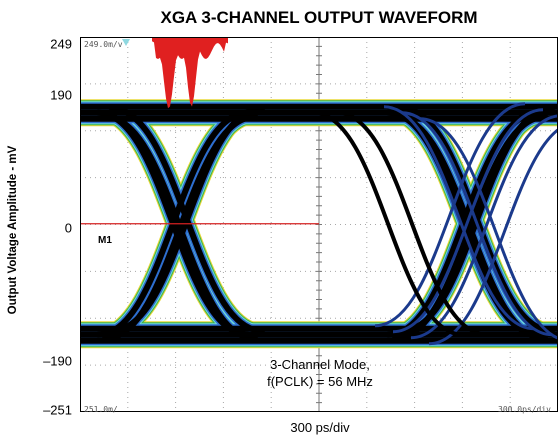  Describe the element at coordinates (68, 228) in the screenshot. I see `y-tick-label: 0` at that location.